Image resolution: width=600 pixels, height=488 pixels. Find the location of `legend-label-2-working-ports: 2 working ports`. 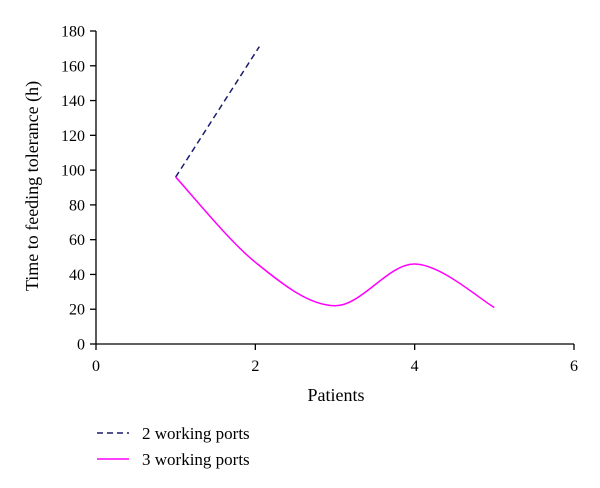

legend-label-2-working-ports: 2 working ports is located at coordinates (196, 433).